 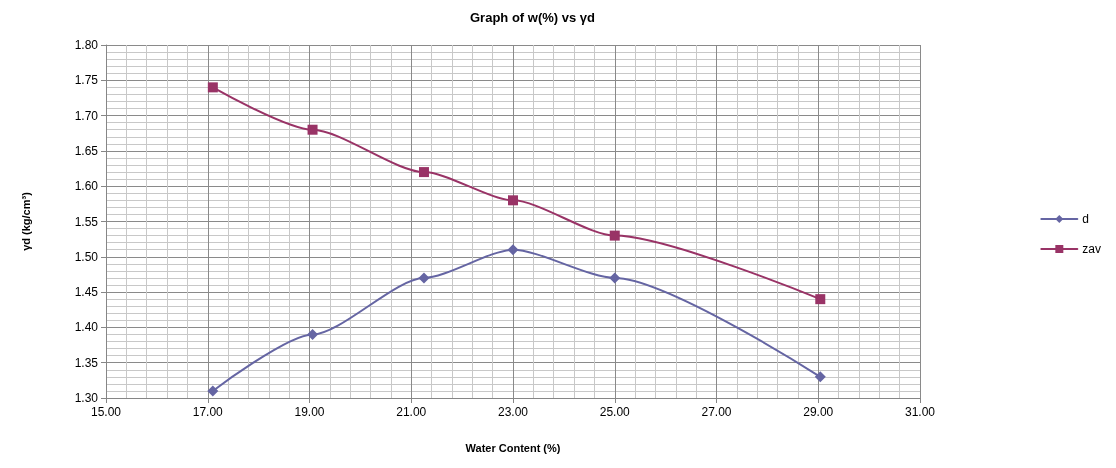 What do you see at coordinates (1092, 249) in the screenshot?
I see `legend-label: zav` at bounding box center [1092, 249].